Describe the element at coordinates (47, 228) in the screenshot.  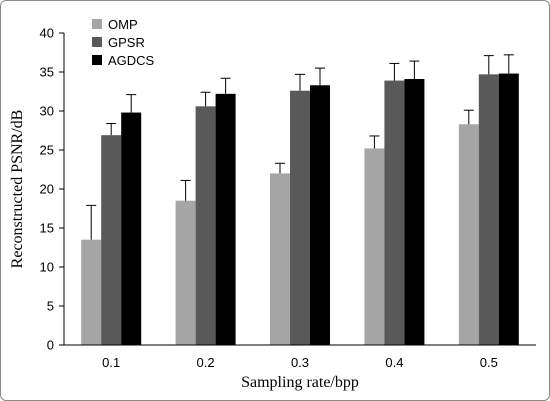
I see `y-tick-label: 15` at that location.